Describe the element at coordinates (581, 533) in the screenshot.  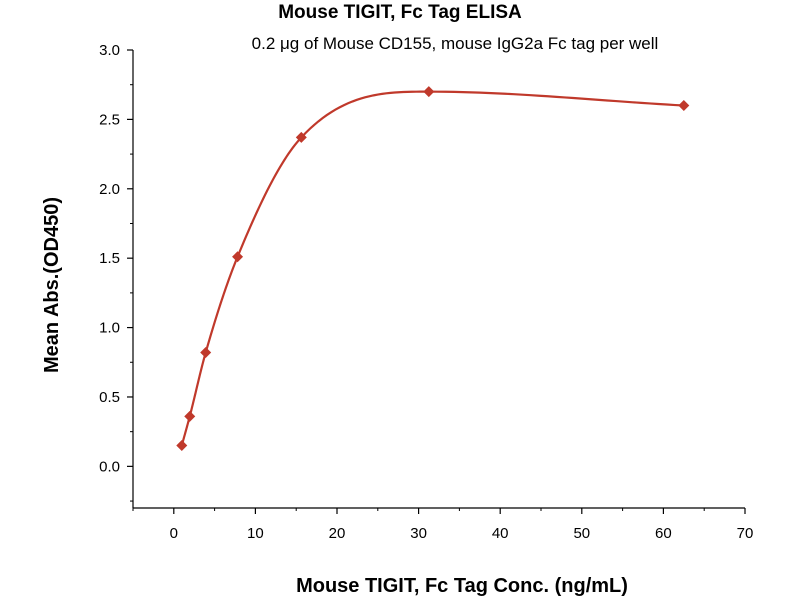
I see `x-tick-label: 50` at that location.